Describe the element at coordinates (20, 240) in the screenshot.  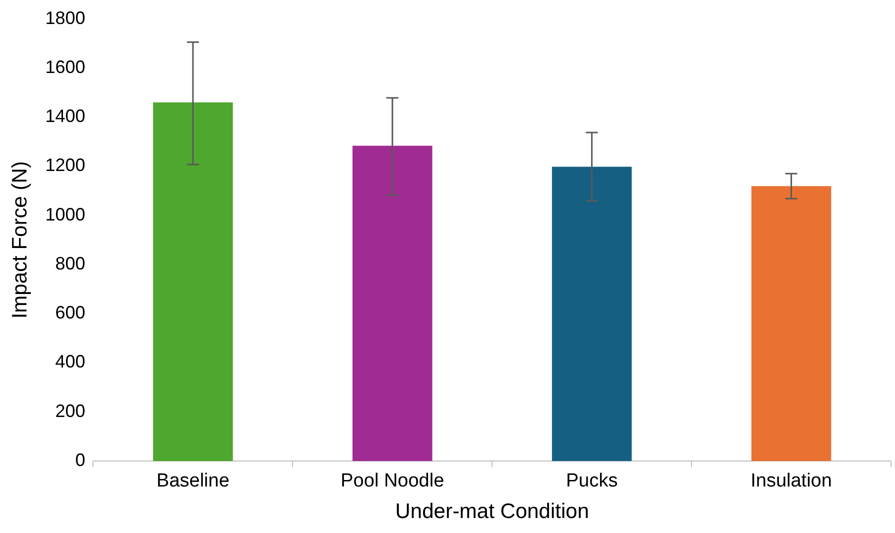
I see `y-axis-title: Impact Force (N)` at that location.